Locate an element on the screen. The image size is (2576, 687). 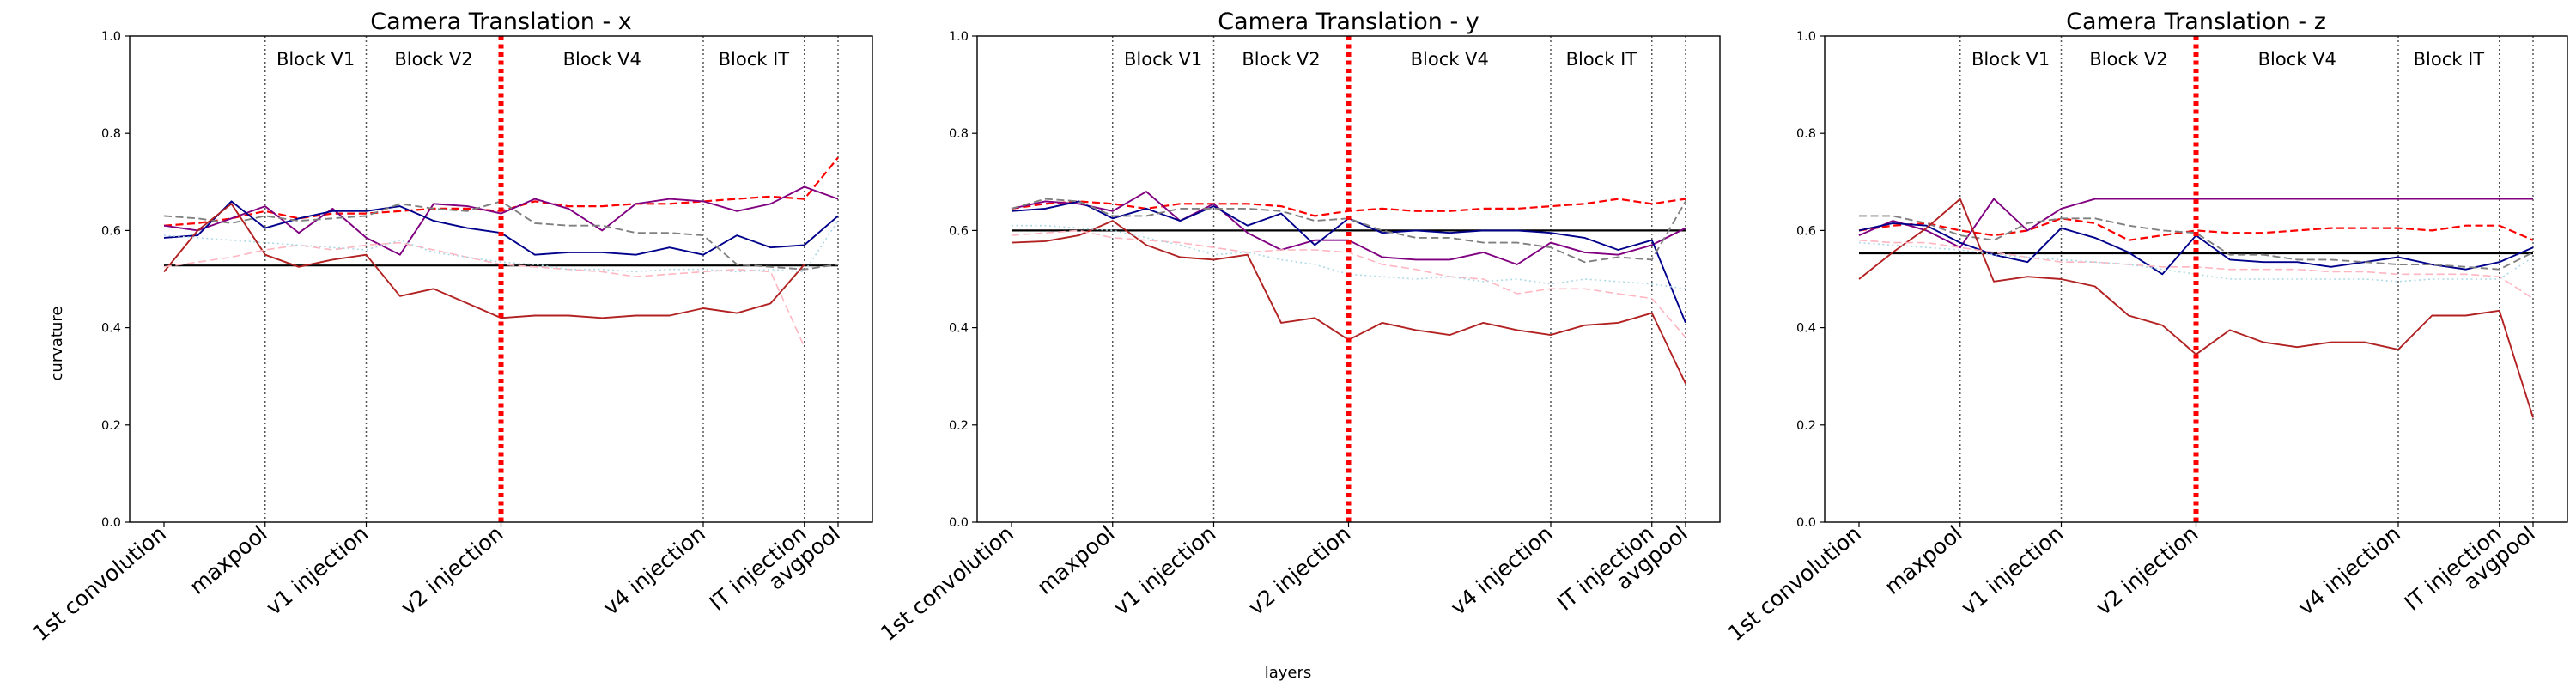
chart-title: Camera Translation - x is located at coordinates (501, 22).